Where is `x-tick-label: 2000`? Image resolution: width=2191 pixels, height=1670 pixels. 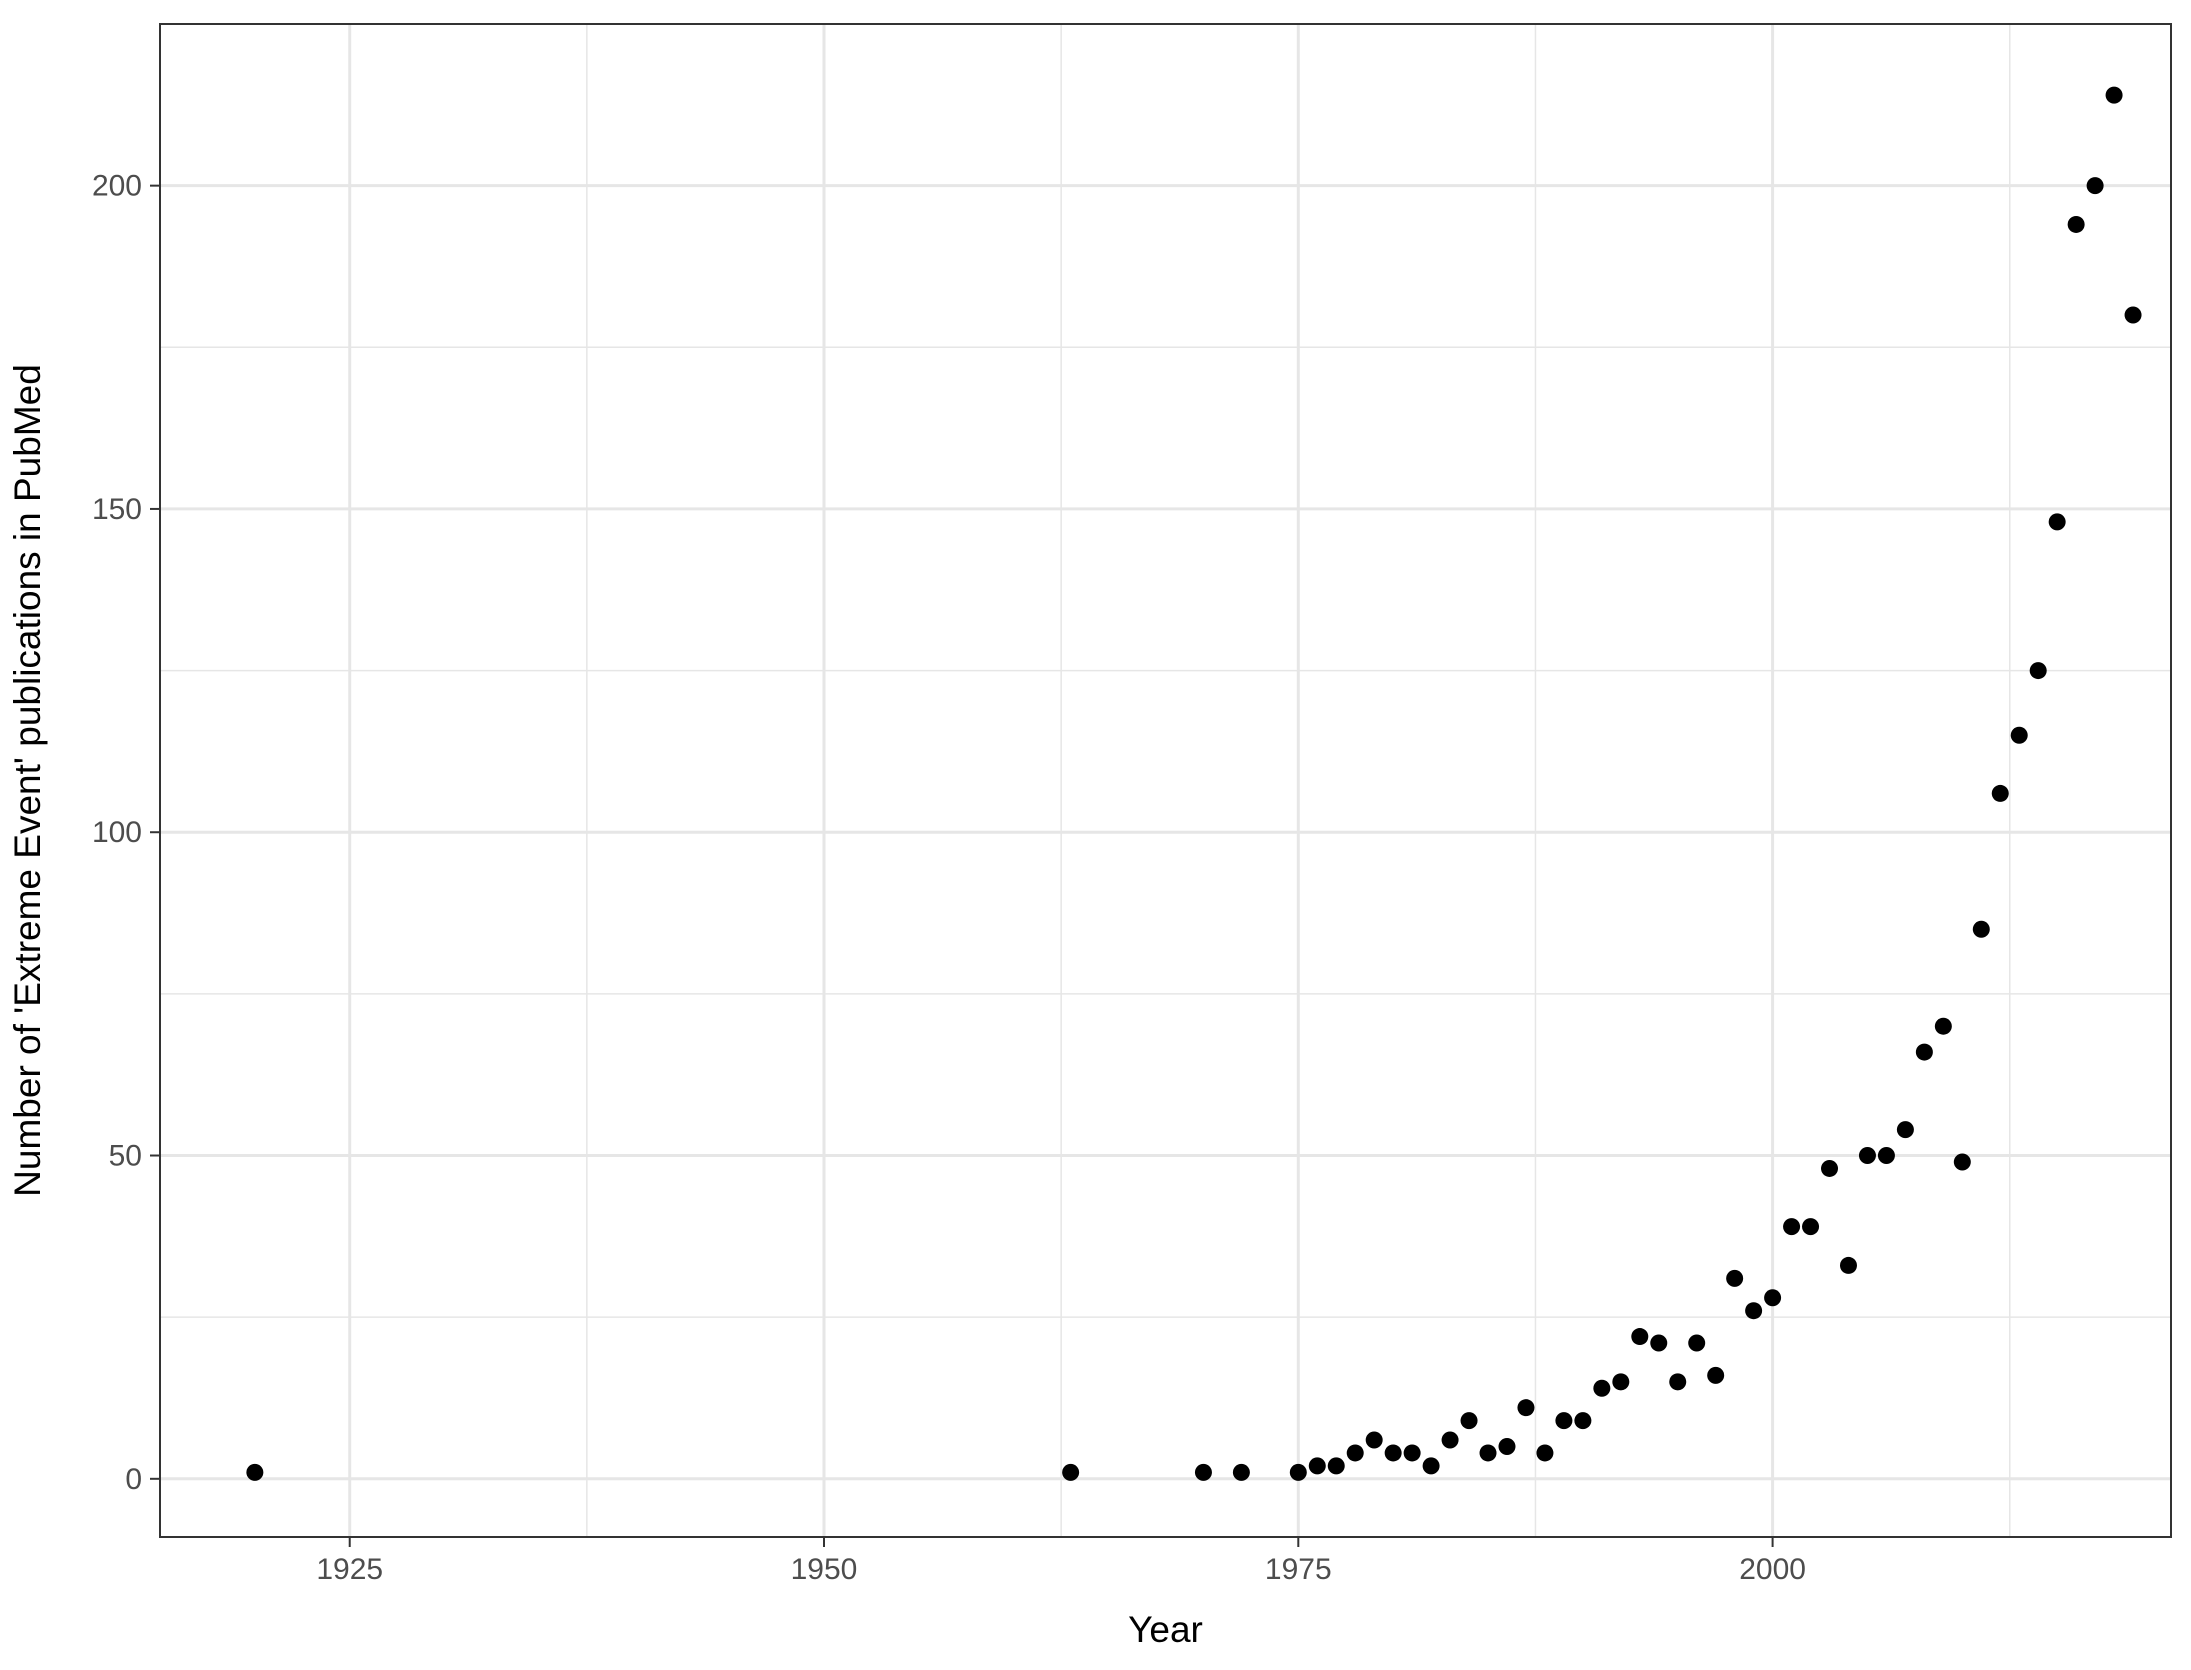 x-tick-label: 2000 is located at coordinates (1772, 1569).